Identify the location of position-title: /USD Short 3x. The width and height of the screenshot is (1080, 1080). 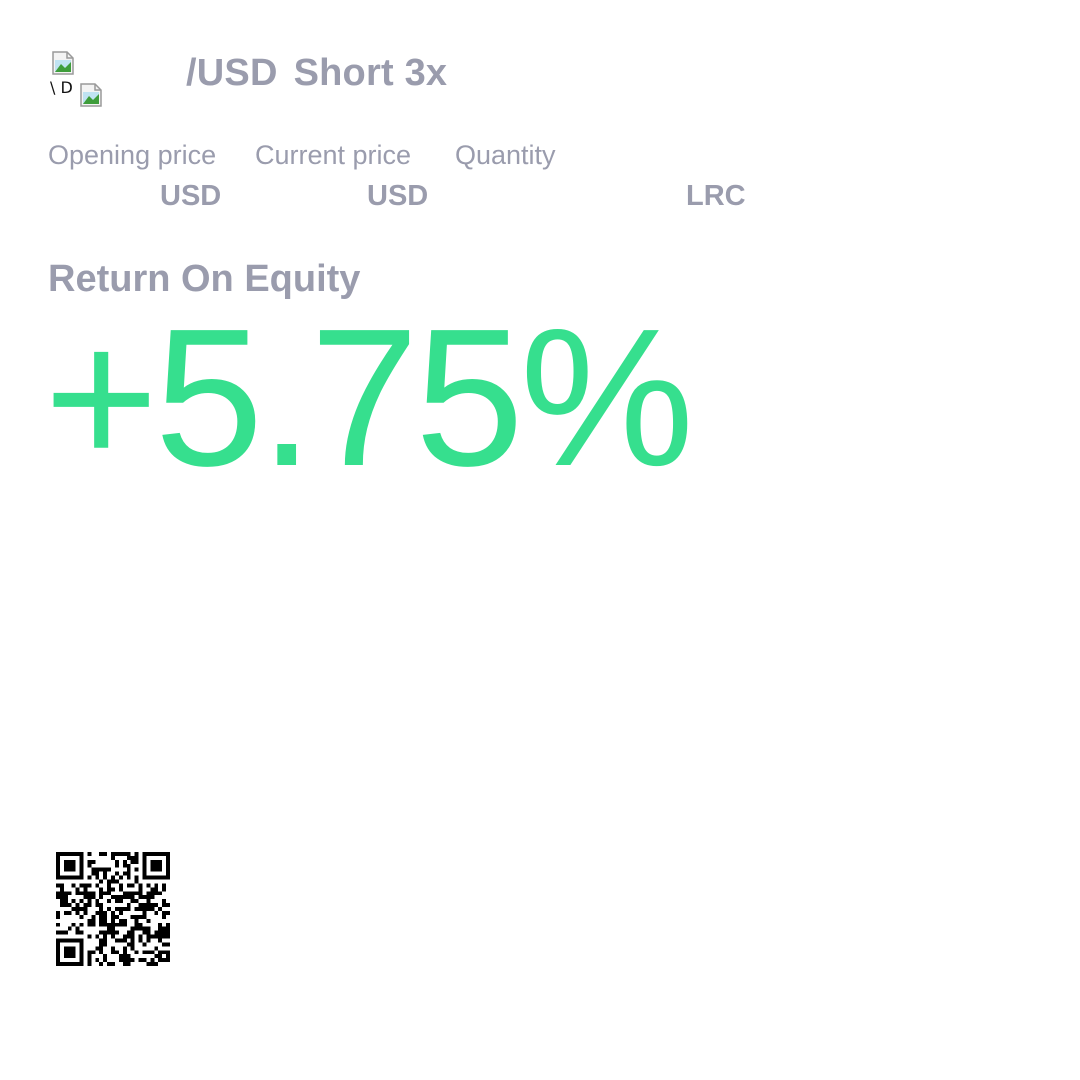
(316, 73).